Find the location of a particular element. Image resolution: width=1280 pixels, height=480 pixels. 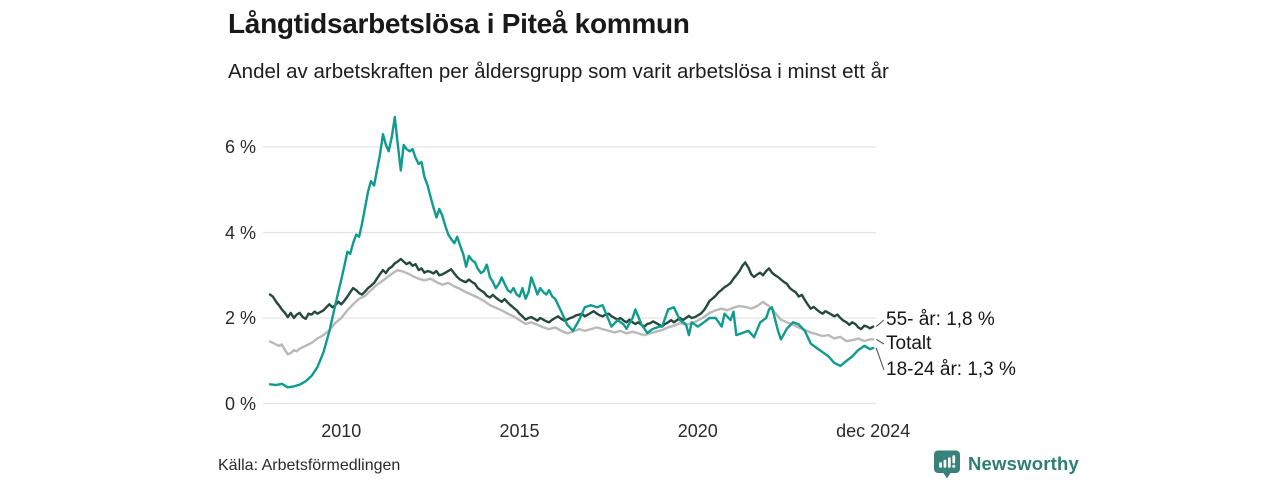

y-tick-0: 0 % is located at coordinates (240, 403).